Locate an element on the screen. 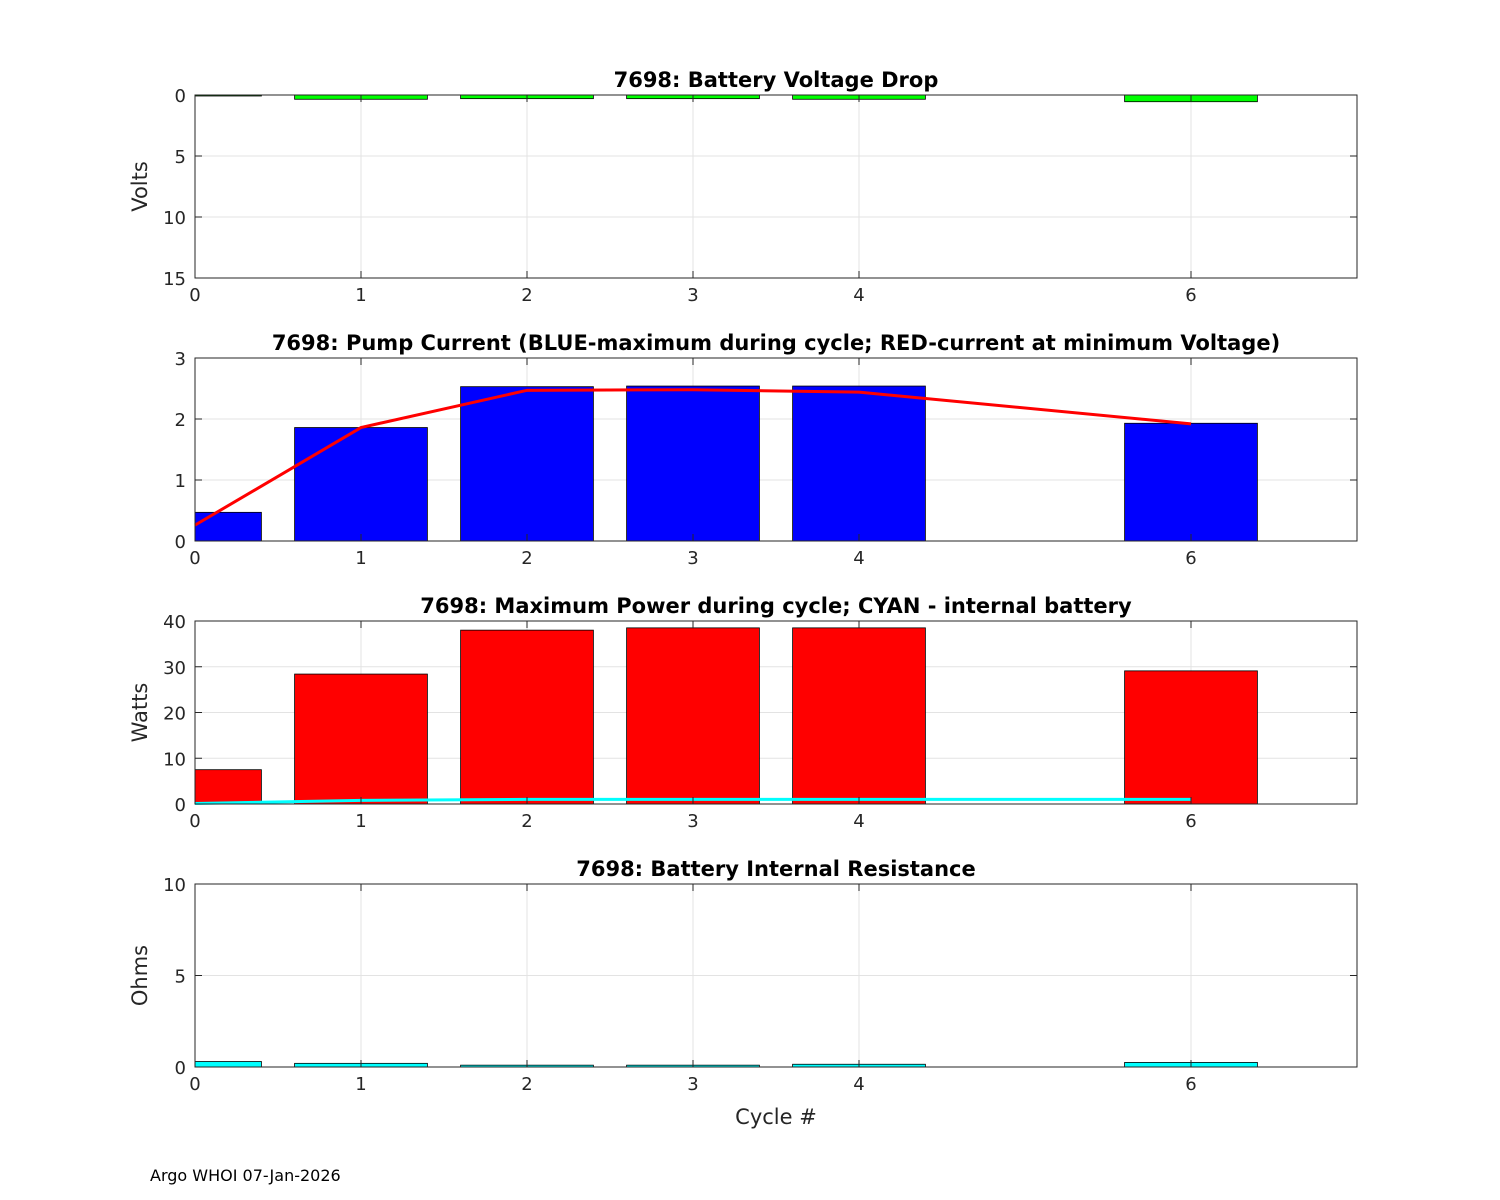 This screenshot has width=1500, height=1200. y-tick-label: 1 is located at coordinates (180, 481).